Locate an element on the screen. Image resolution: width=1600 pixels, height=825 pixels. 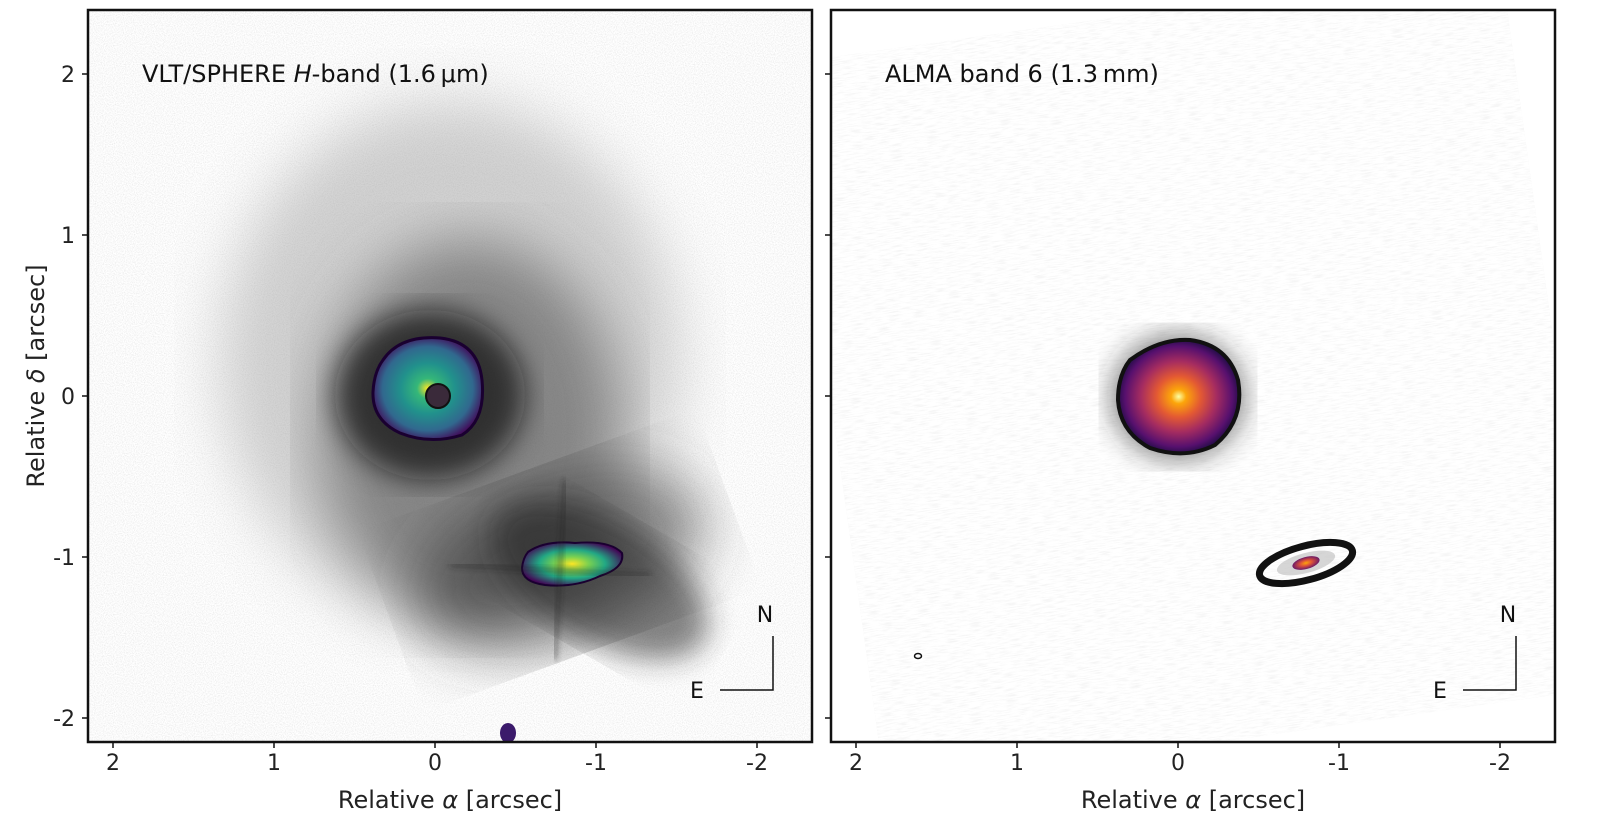
right-title: ALMA band 6 (1.3 mm) is located at coordinates (1022, 74).